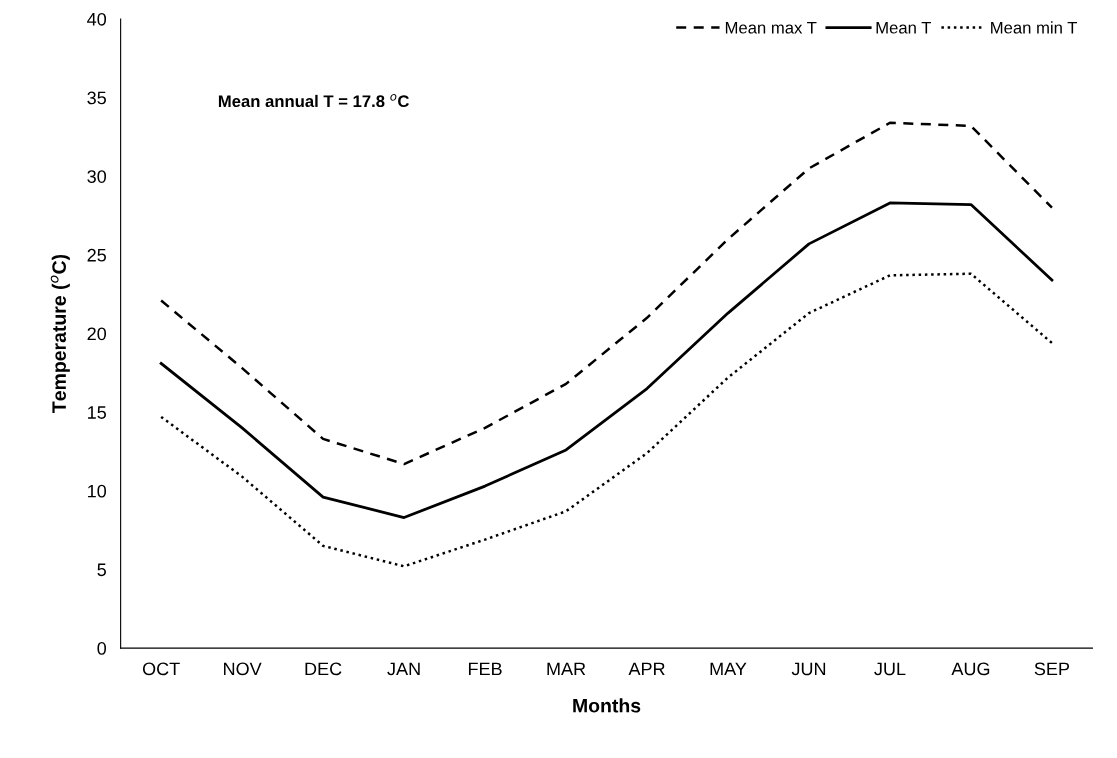  Describe the element at coordinates (890, 669) in the screenshot. I see `x-tick-label: JUL` at that location.